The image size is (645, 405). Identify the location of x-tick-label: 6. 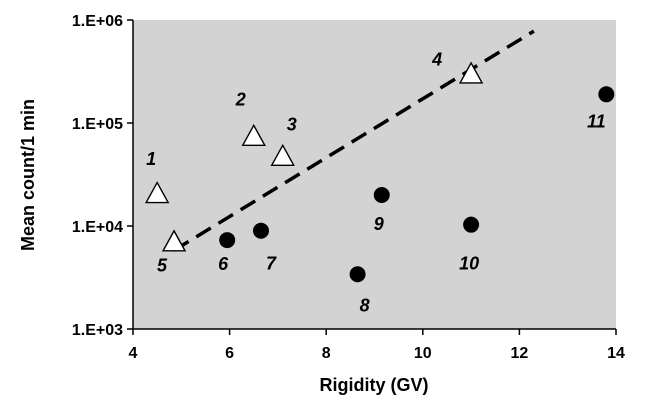
(229, 353).